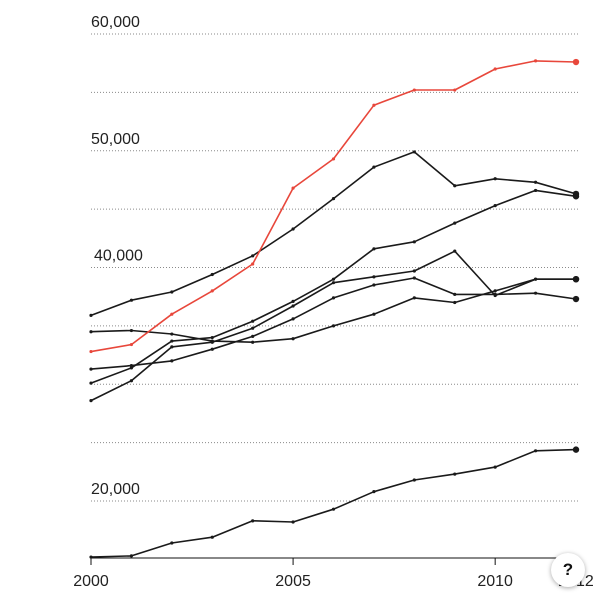 This screenshot has width=600, height=600. I want to click on help-button-label: ?, so click(568, 569).